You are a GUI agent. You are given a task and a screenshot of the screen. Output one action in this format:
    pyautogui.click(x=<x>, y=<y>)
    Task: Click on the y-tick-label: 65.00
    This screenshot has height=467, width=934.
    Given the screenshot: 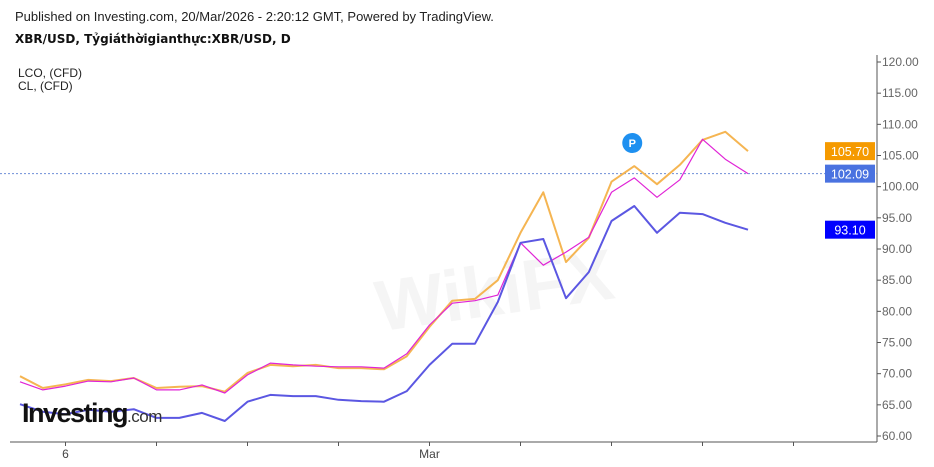 What is the action you would take?
    pyautogui.click(x=897, y=405)
    